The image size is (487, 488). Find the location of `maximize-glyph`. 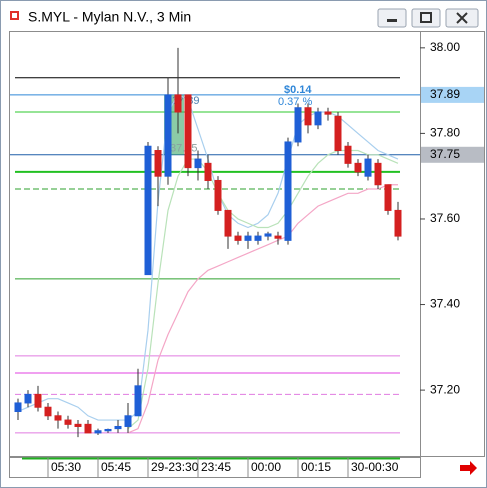

maximize-glyph is located at coordinates (426, 17).